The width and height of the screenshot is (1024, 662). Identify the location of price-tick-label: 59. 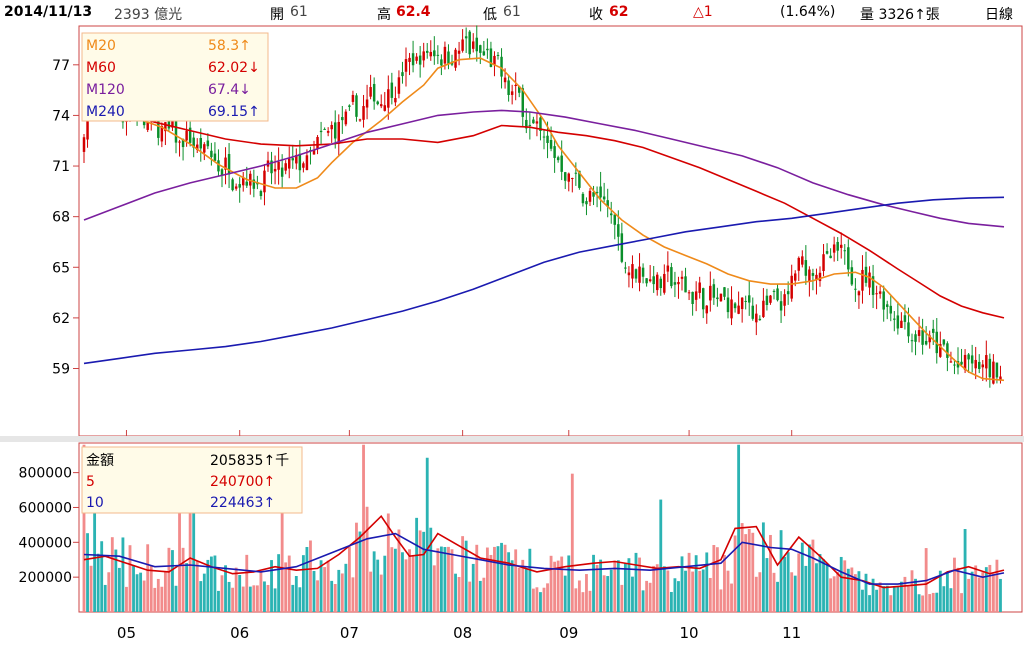
(61, 370).